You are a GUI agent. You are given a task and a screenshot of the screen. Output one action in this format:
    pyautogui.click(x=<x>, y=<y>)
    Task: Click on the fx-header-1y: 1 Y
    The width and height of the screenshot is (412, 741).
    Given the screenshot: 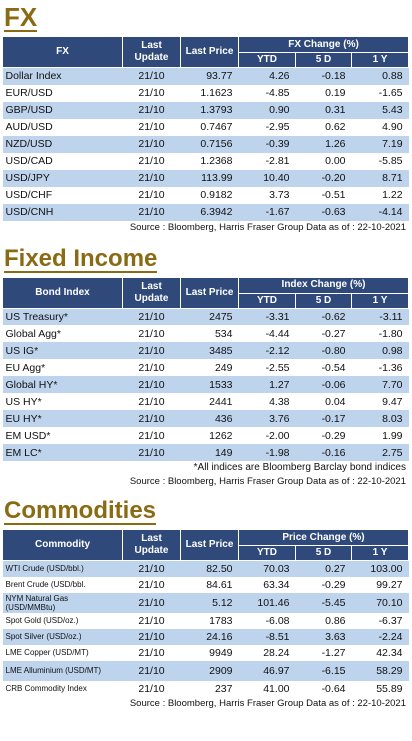 What is the action you would take?
    pyautogui.click(x=380, y=60)
    